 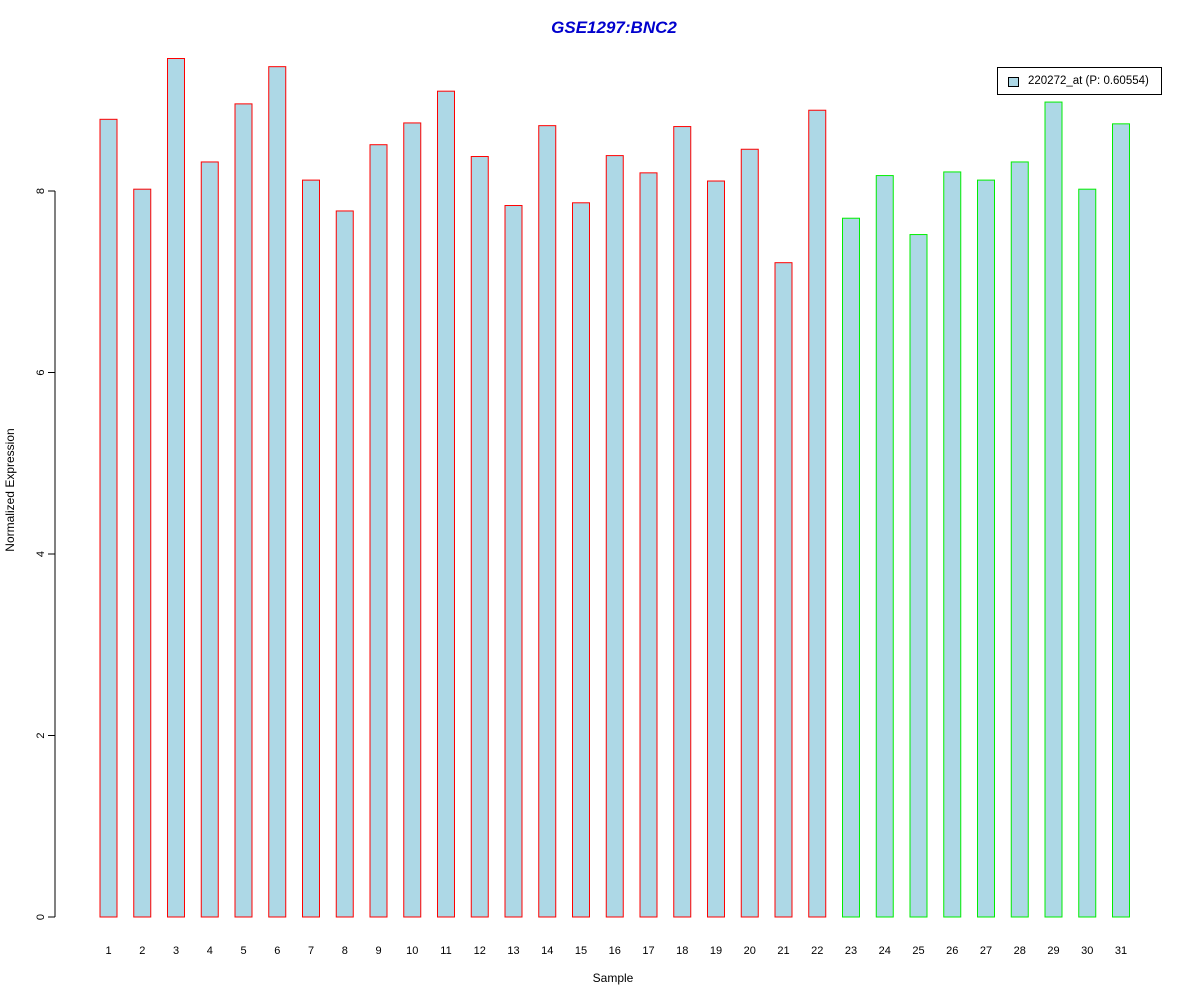 I want to click on x-tick-label: 8, so click(x=345, y=951).